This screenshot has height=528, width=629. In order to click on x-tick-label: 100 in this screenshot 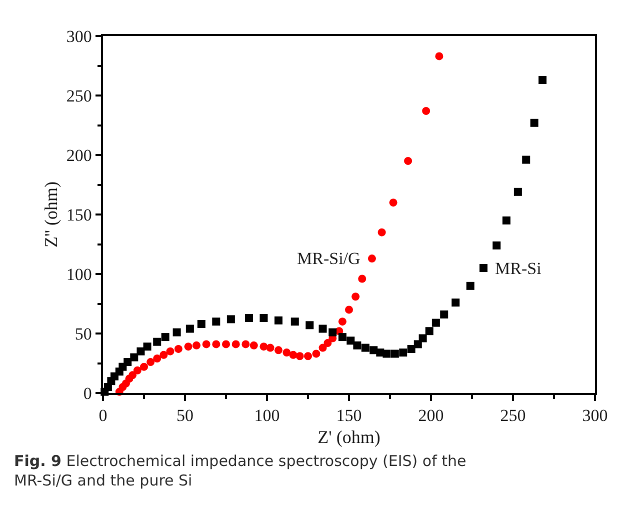, I will do `click(267, 416)`.